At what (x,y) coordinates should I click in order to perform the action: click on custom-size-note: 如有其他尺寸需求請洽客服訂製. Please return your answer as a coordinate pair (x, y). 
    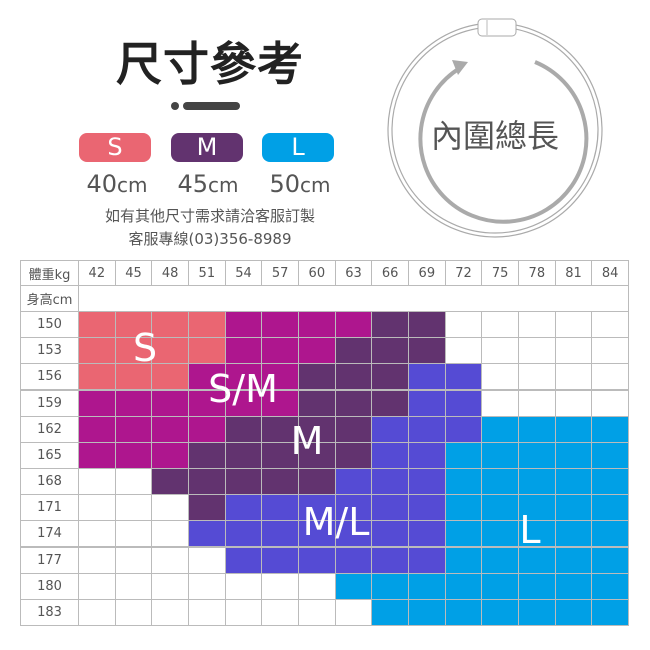
    Looking at the image, I should click on (209, 216).